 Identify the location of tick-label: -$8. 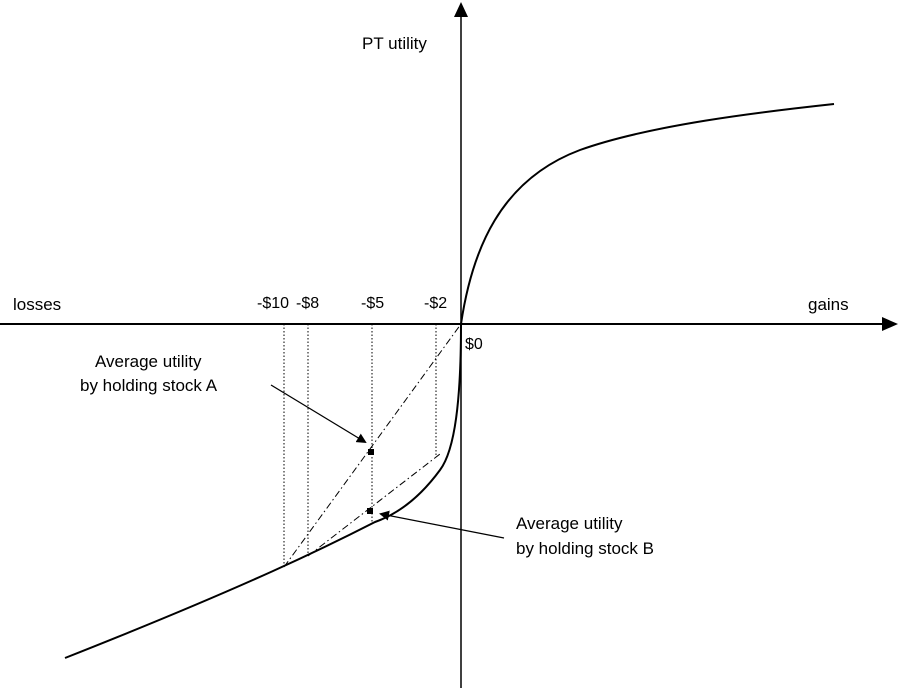
(308, 303).